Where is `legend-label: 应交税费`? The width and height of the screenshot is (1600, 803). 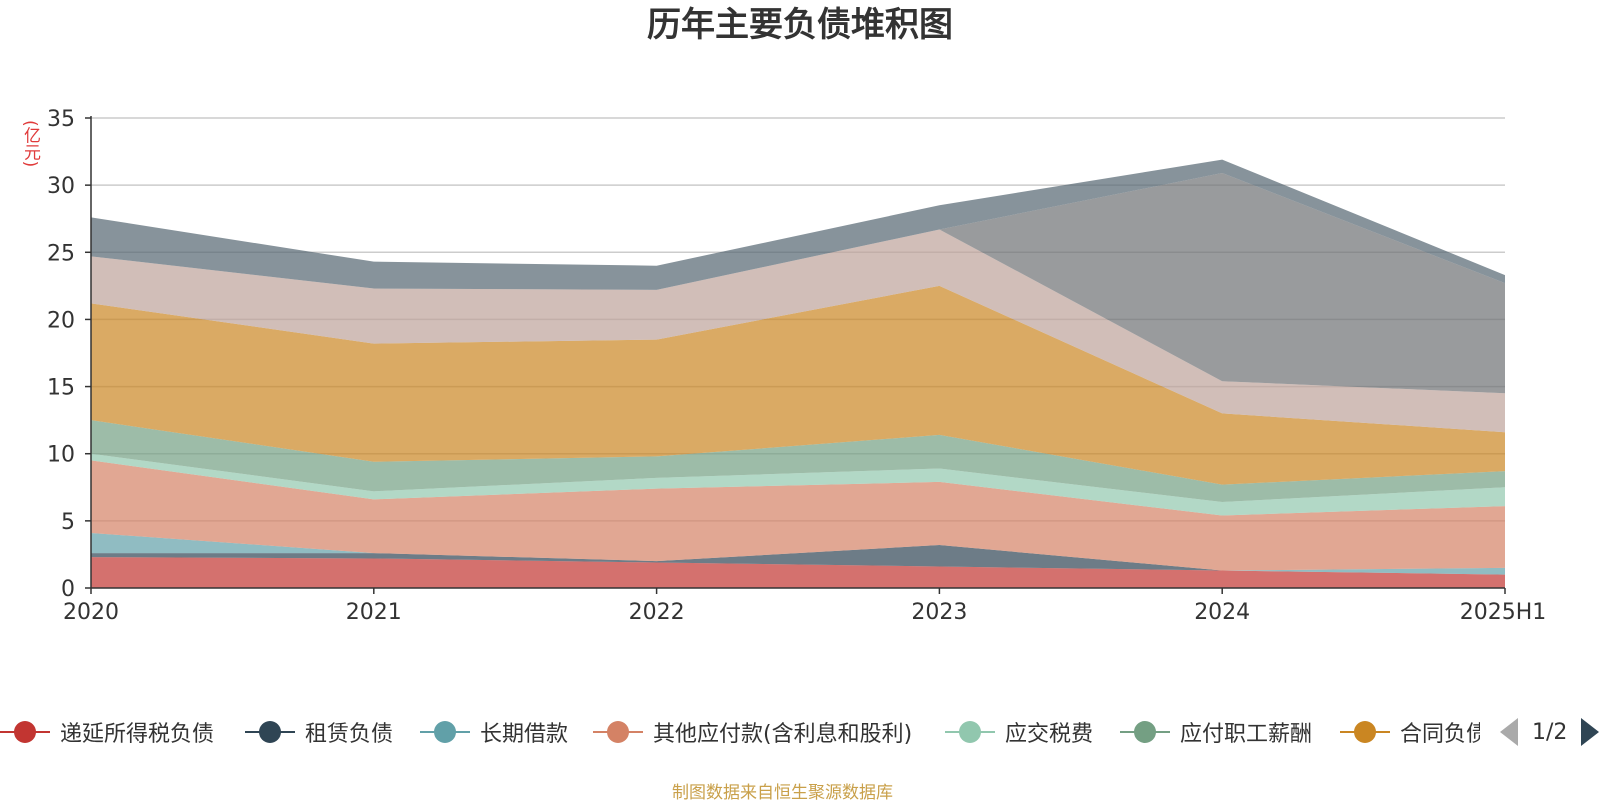
legend-label: 应交税费 is located at coordinates (1049, 734).